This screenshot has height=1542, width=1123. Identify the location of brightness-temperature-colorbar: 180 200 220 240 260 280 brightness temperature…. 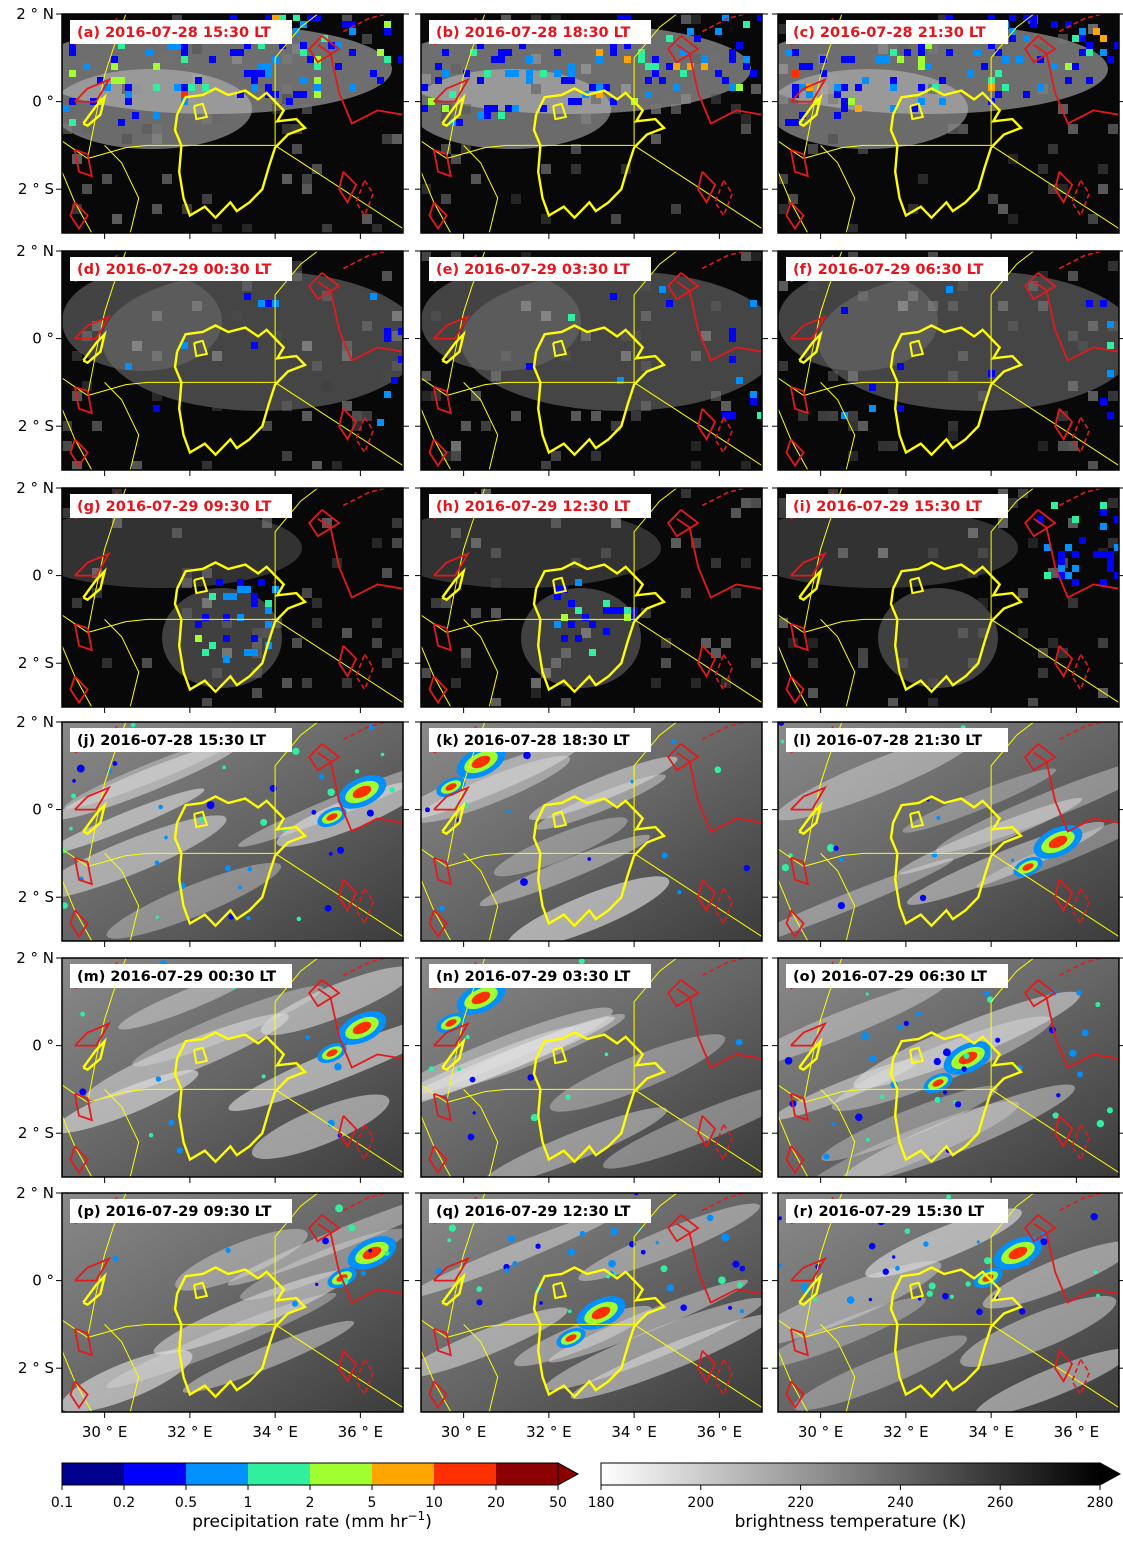
(855, 1497).